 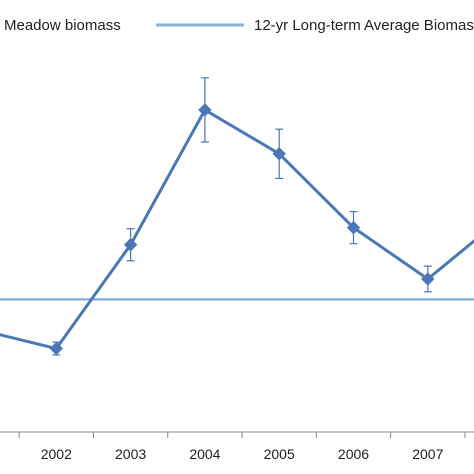 I want to click on x-tick-label-2003: 2003, so click(x=130, y=454).